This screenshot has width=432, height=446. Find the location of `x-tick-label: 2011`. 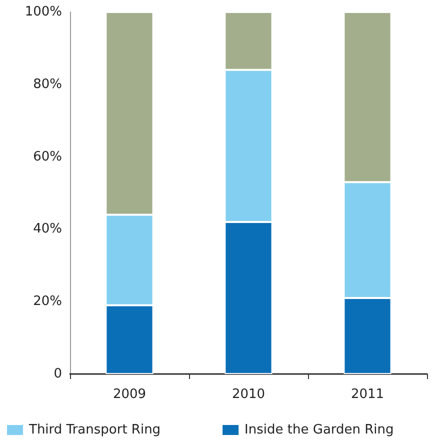

x-tick-label: 2011 is located at coordinates (367, 394).